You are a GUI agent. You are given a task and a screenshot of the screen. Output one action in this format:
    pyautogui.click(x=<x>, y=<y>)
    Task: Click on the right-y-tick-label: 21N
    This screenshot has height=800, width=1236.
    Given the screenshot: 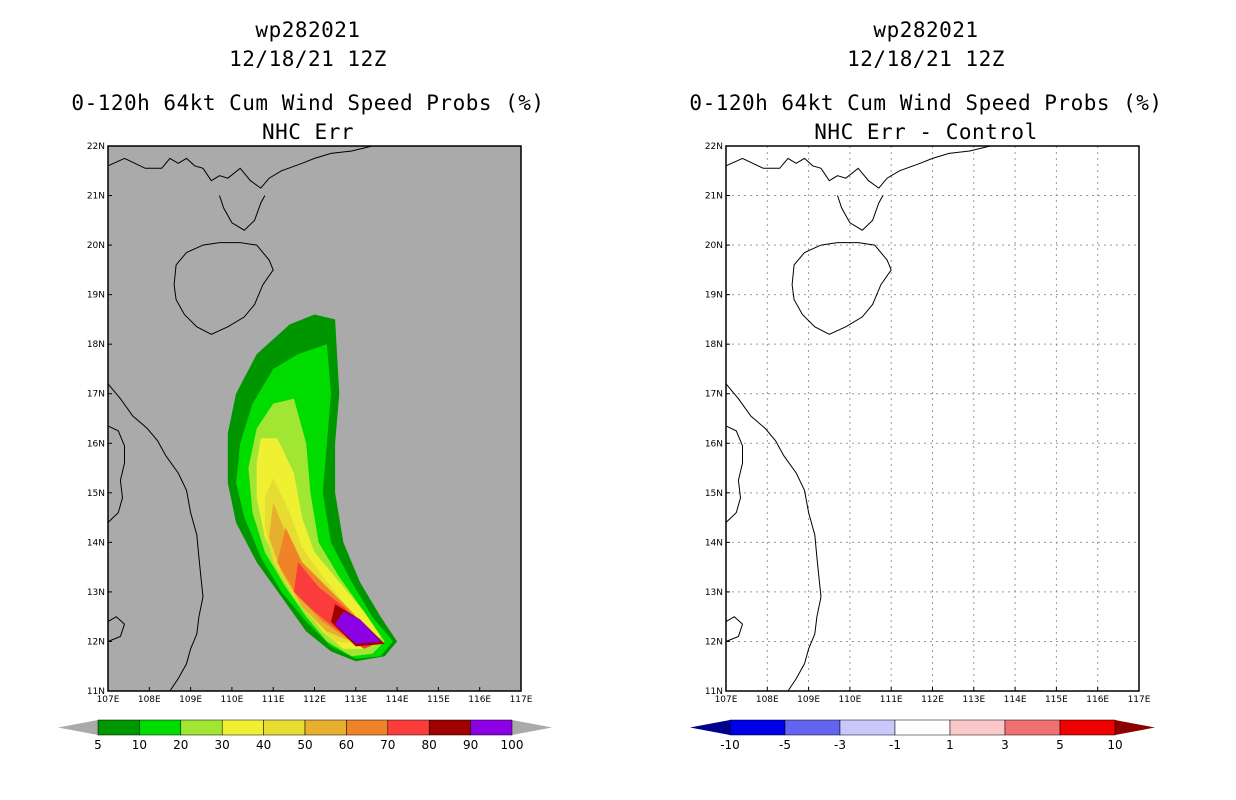 What is the action you would take?
    pyautogui.click(x=714, y=197)
    